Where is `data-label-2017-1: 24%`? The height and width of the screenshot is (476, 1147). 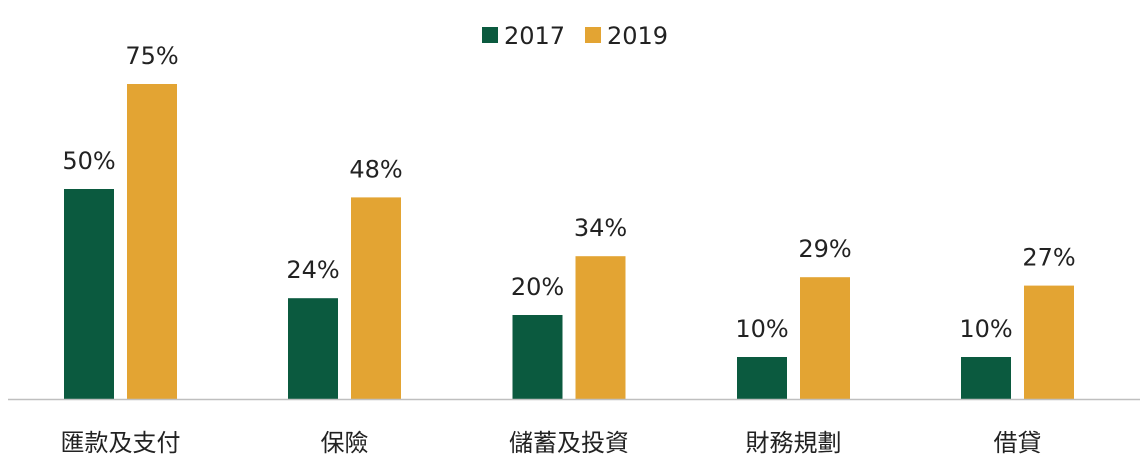
data-label-2017-1: 24% is located at coordinates (312, 270).